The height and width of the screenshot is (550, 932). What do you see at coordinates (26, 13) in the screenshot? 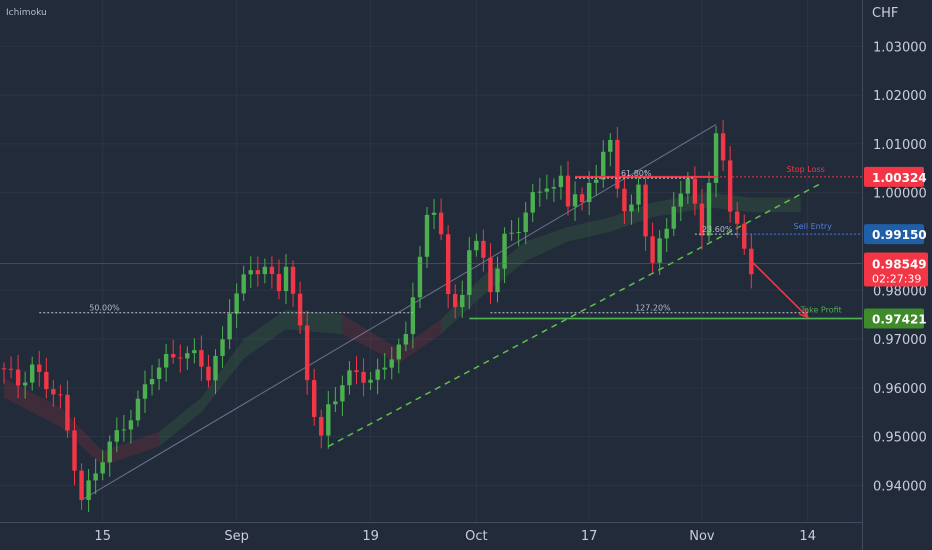
I see `indicator-label: Ichimoku` at bounding box center [26, 13].